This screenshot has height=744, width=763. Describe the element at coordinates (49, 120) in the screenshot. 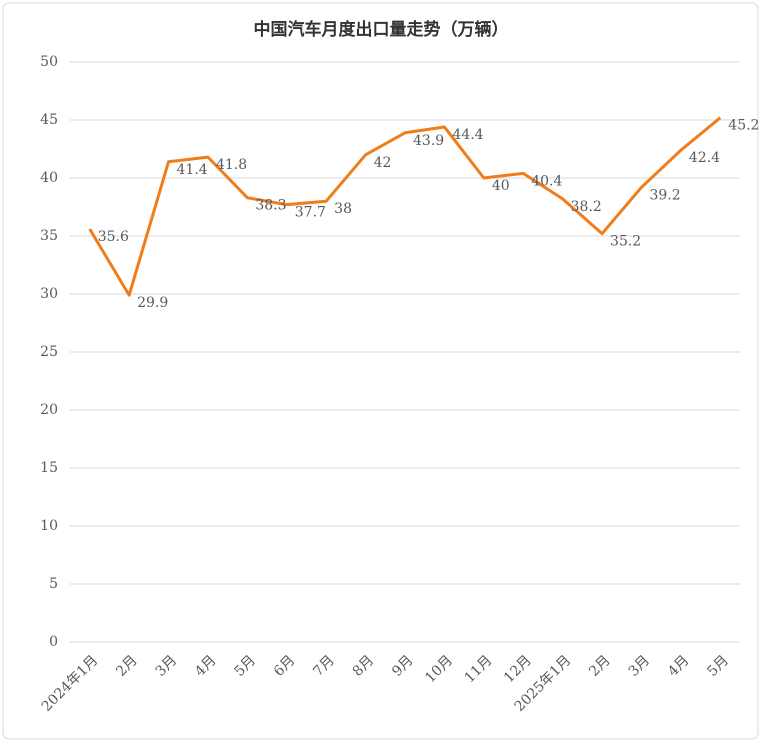

I see `y-tick-label: 45` at that location.